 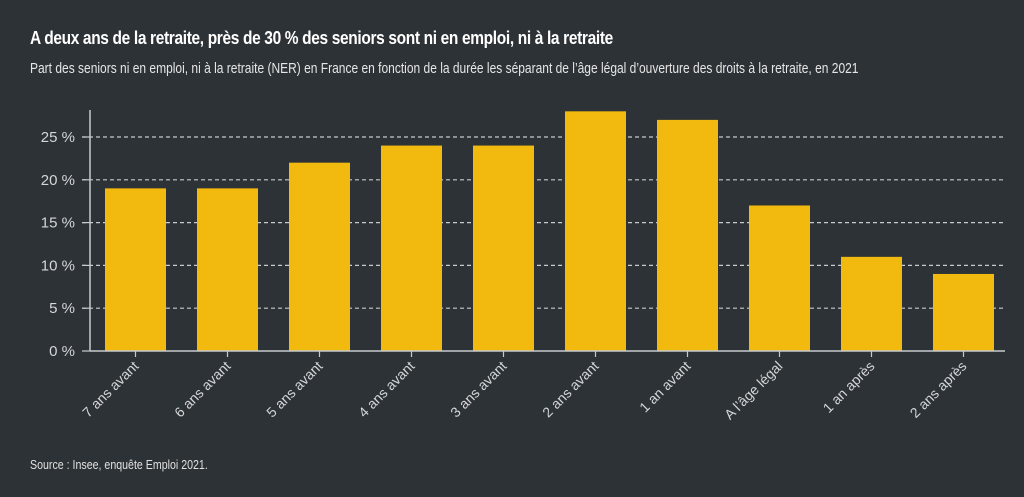 I want to click on y-tick-label: 10 %, so click(x=58, y=265).